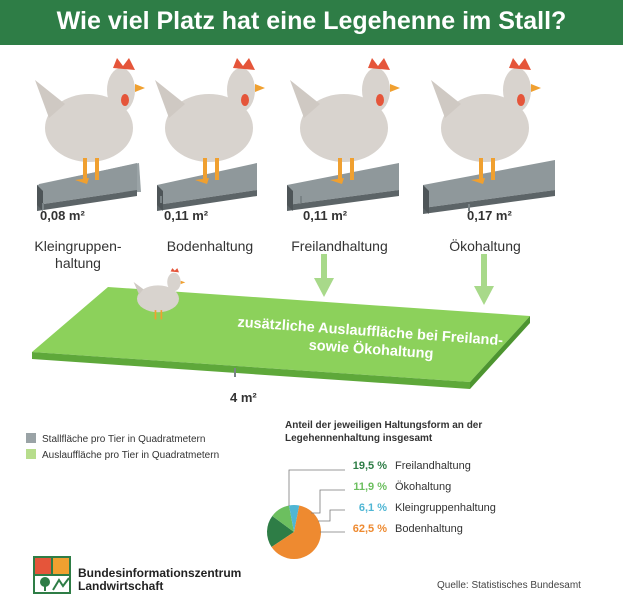 The image size is (623, 600). I want to click on auslauf-field-right, so click(500, 352).